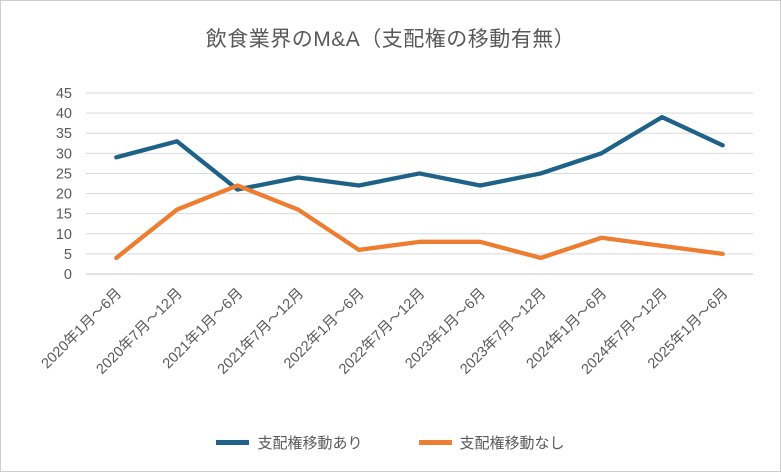 This screenshot has height=472, width=781. I want to click on y-axis-tick-label: 10, so click(64, 235).